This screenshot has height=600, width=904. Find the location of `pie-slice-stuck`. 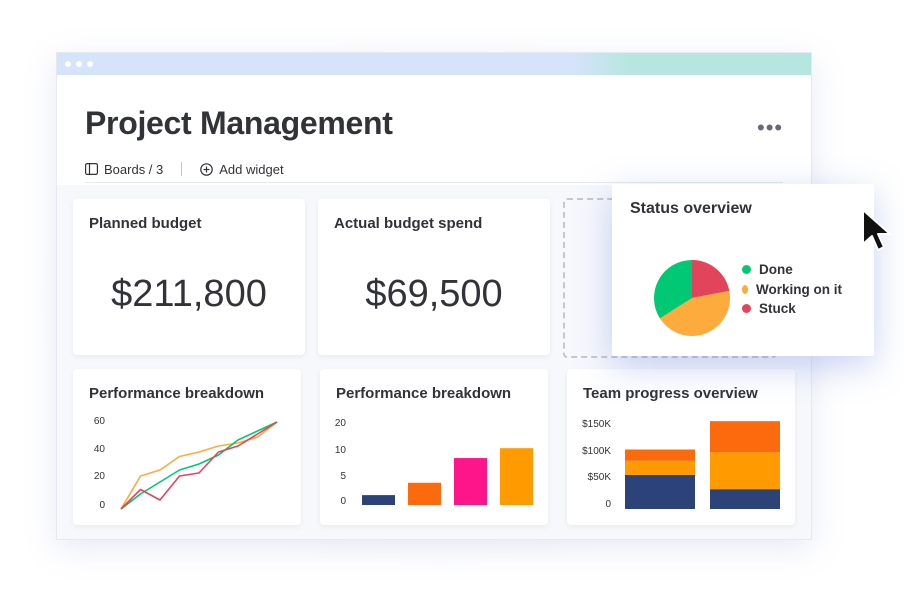

pie-slice-stuck is located at coordinates (711, 279).